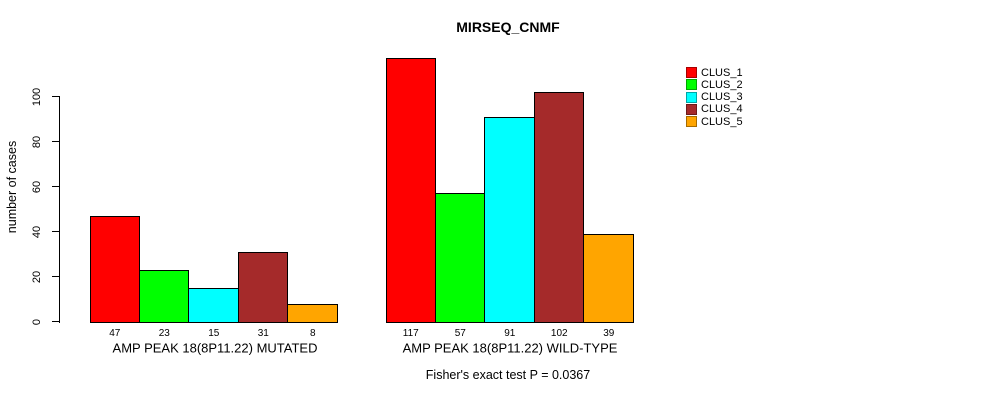 The width and height of the screenshot is (990, 400). I want to click on y-axis-label: number of cases, so click(12, 187).